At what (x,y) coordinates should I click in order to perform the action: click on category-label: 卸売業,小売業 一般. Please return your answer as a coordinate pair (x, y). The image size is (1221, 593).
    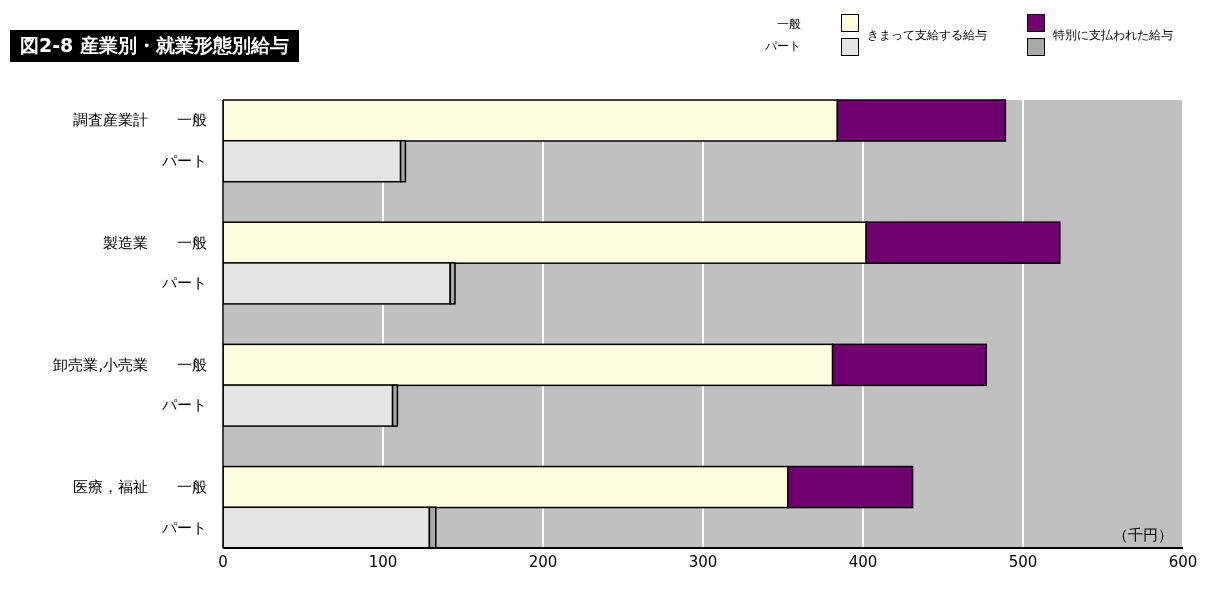
    Looking at the image, I should click on (130, 364).